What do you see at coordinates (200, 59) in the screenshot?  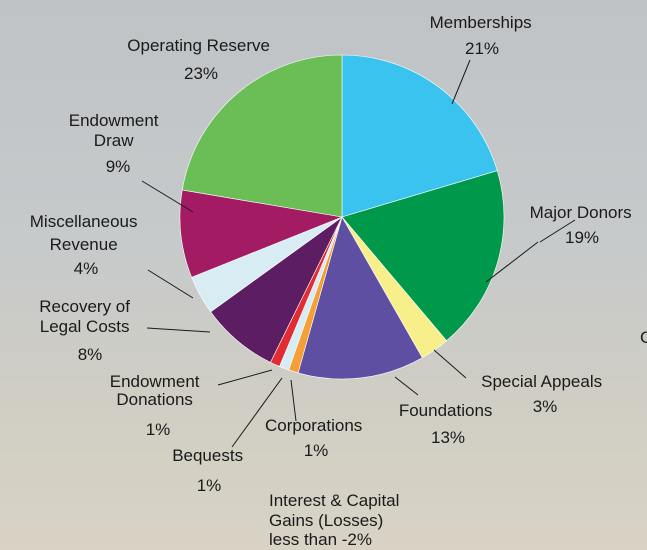 I see `label-operating-reserve: Operating Reserve 23%` at bounding box center [200, 59].